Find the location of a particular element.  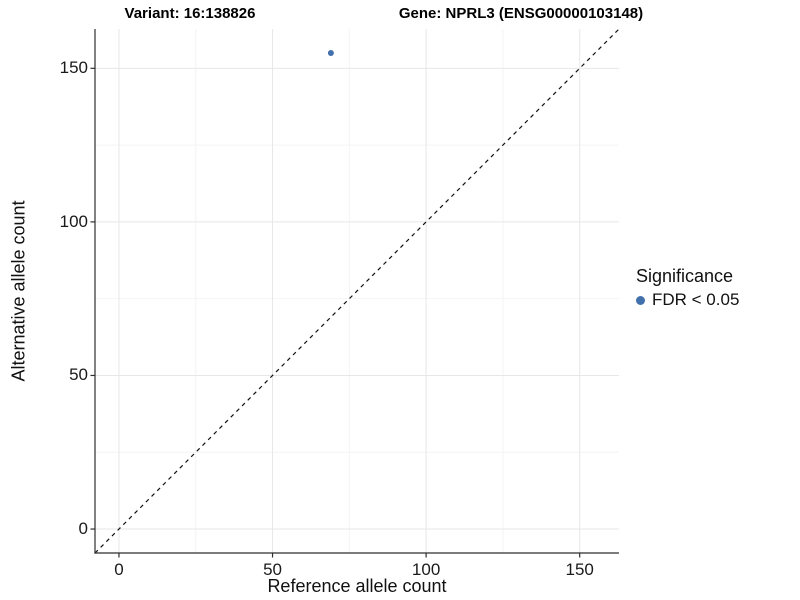

legend-item-fdr: FDR < 0.05 is located at coordinates (687, 300).